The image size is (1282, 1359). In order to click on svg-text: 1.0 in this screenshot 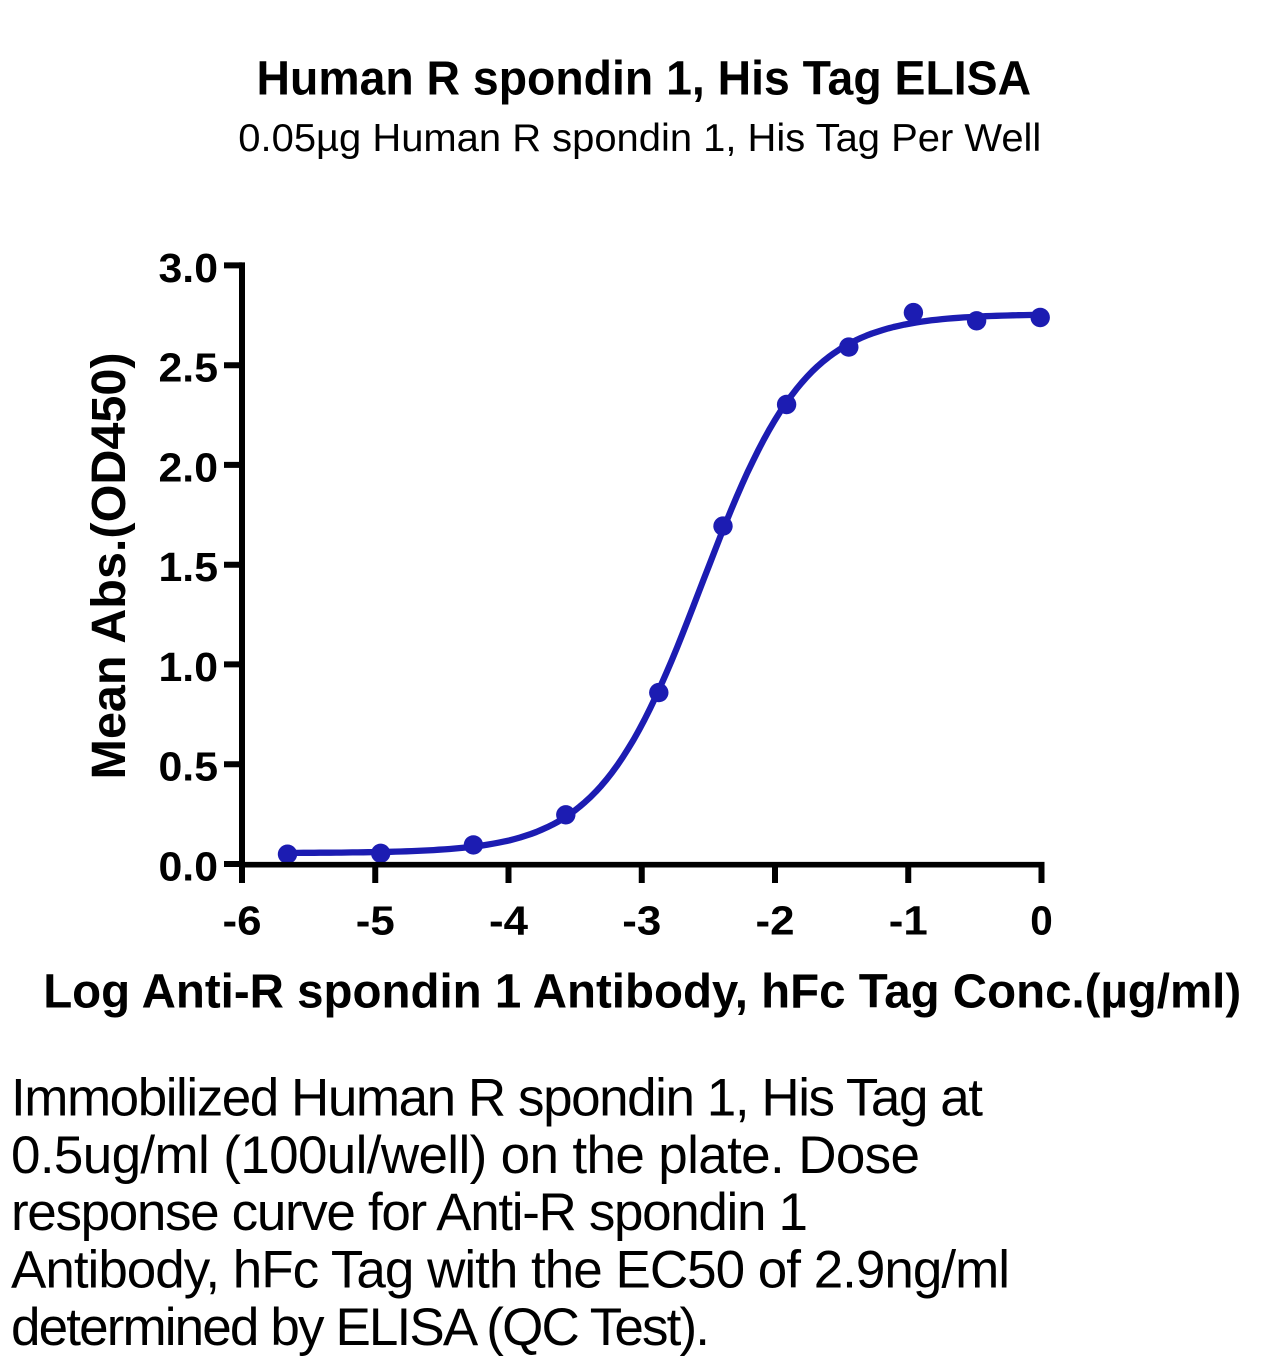, I will do `click(189, 667)`.